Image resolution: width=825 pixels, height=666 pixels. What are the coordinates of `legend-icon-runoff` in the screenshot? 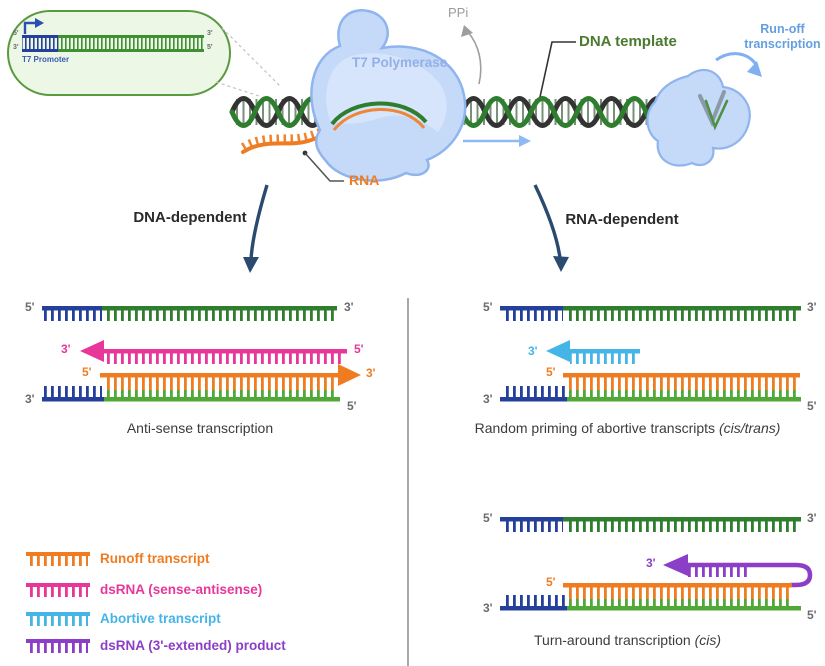 It's located at (58, 559).